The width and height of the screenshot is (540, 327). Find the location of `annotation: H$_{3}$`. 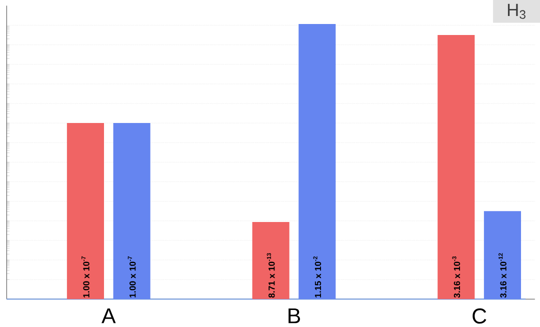

annotation: H$_{3}$ is located at coordinates (517, 11).